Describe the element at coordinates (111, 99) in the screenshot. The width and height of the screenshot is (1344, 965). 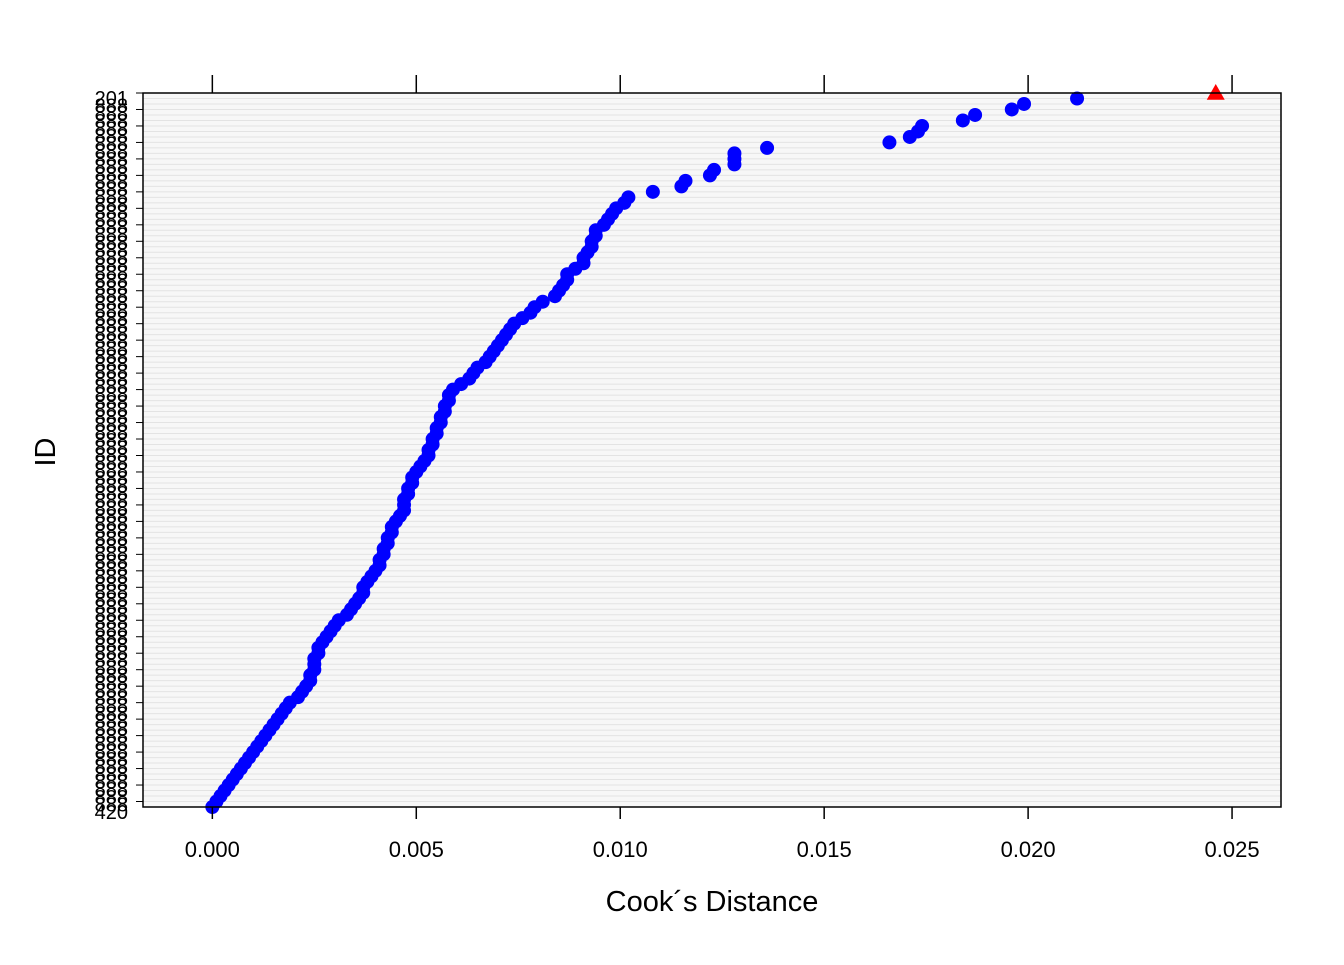
I see `y-tick-label: 201` at that location.